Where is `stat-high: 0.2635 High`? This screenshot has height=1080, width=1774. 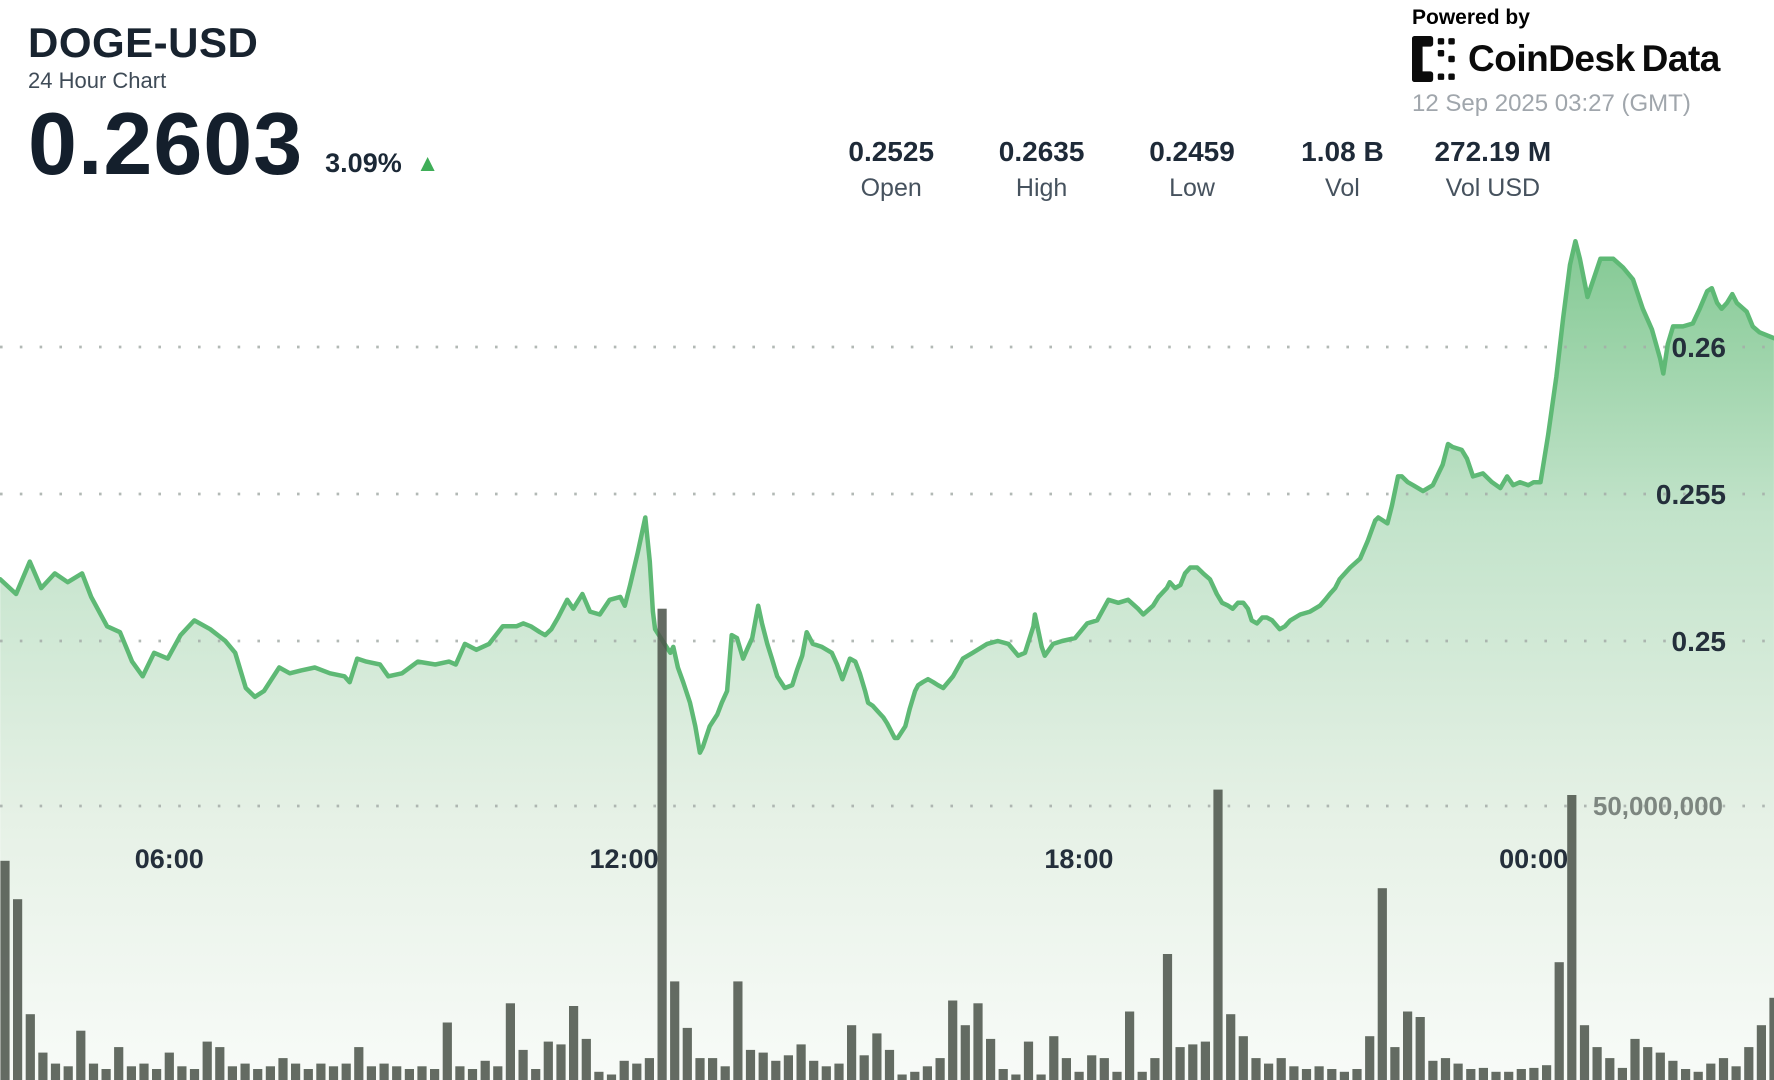 stat-high: 0.2635 High is located at coordinates (1041, 169).